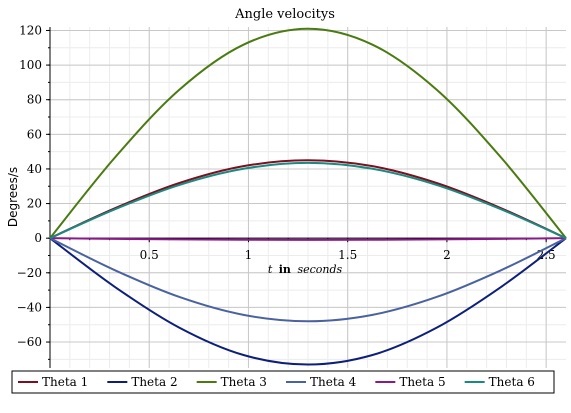  What do you see at coordinates (270, 269) in the screenshot?
I see `x-axis-label-var: t` at bounding box center [270, 269].